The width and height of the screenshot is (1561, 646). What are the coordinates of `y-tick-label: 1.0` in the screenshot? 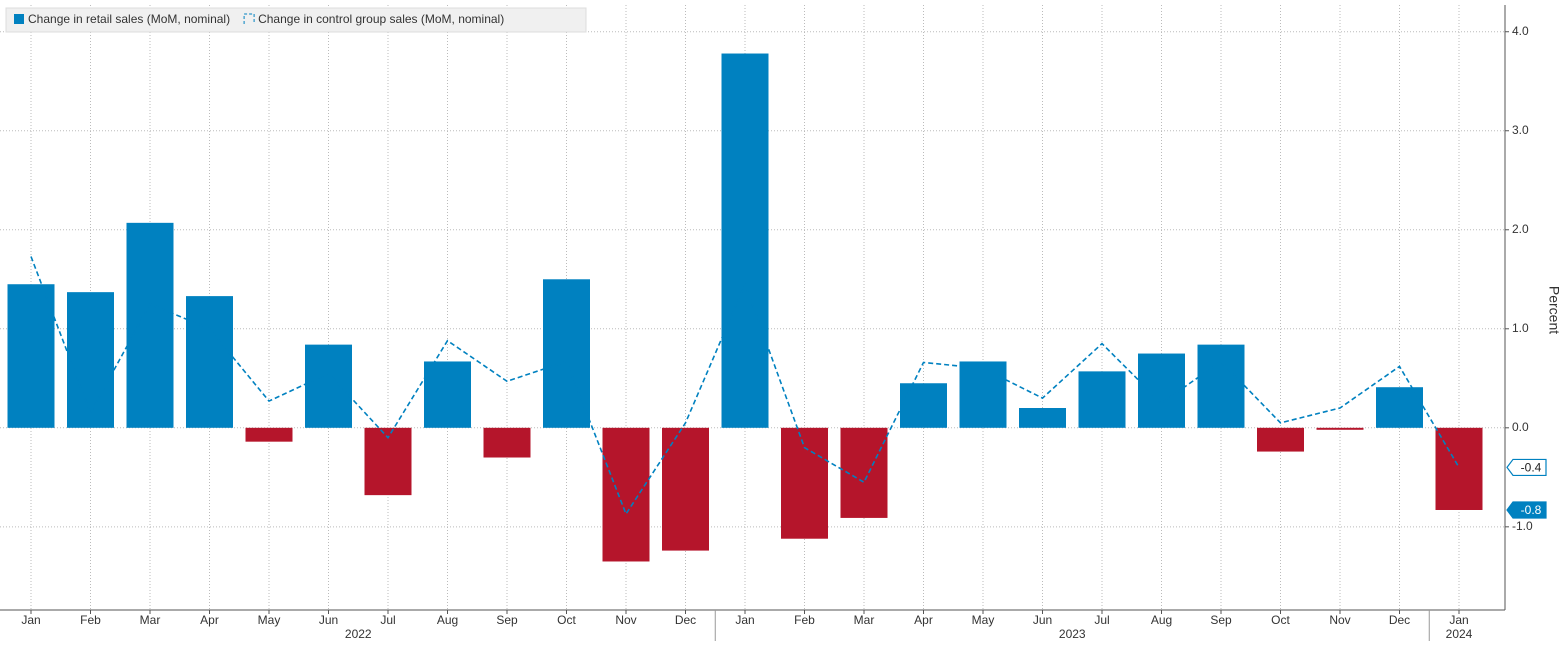 It's located at (1520, 328).